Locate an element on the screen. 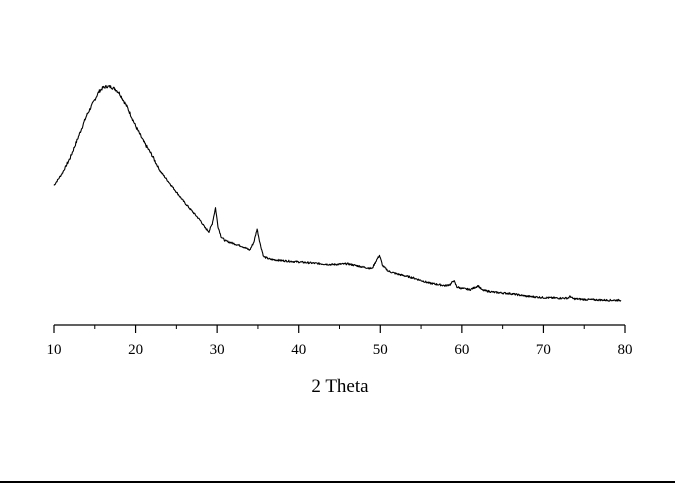  x-tick-label: 30 is located at coordinates (217, 350).